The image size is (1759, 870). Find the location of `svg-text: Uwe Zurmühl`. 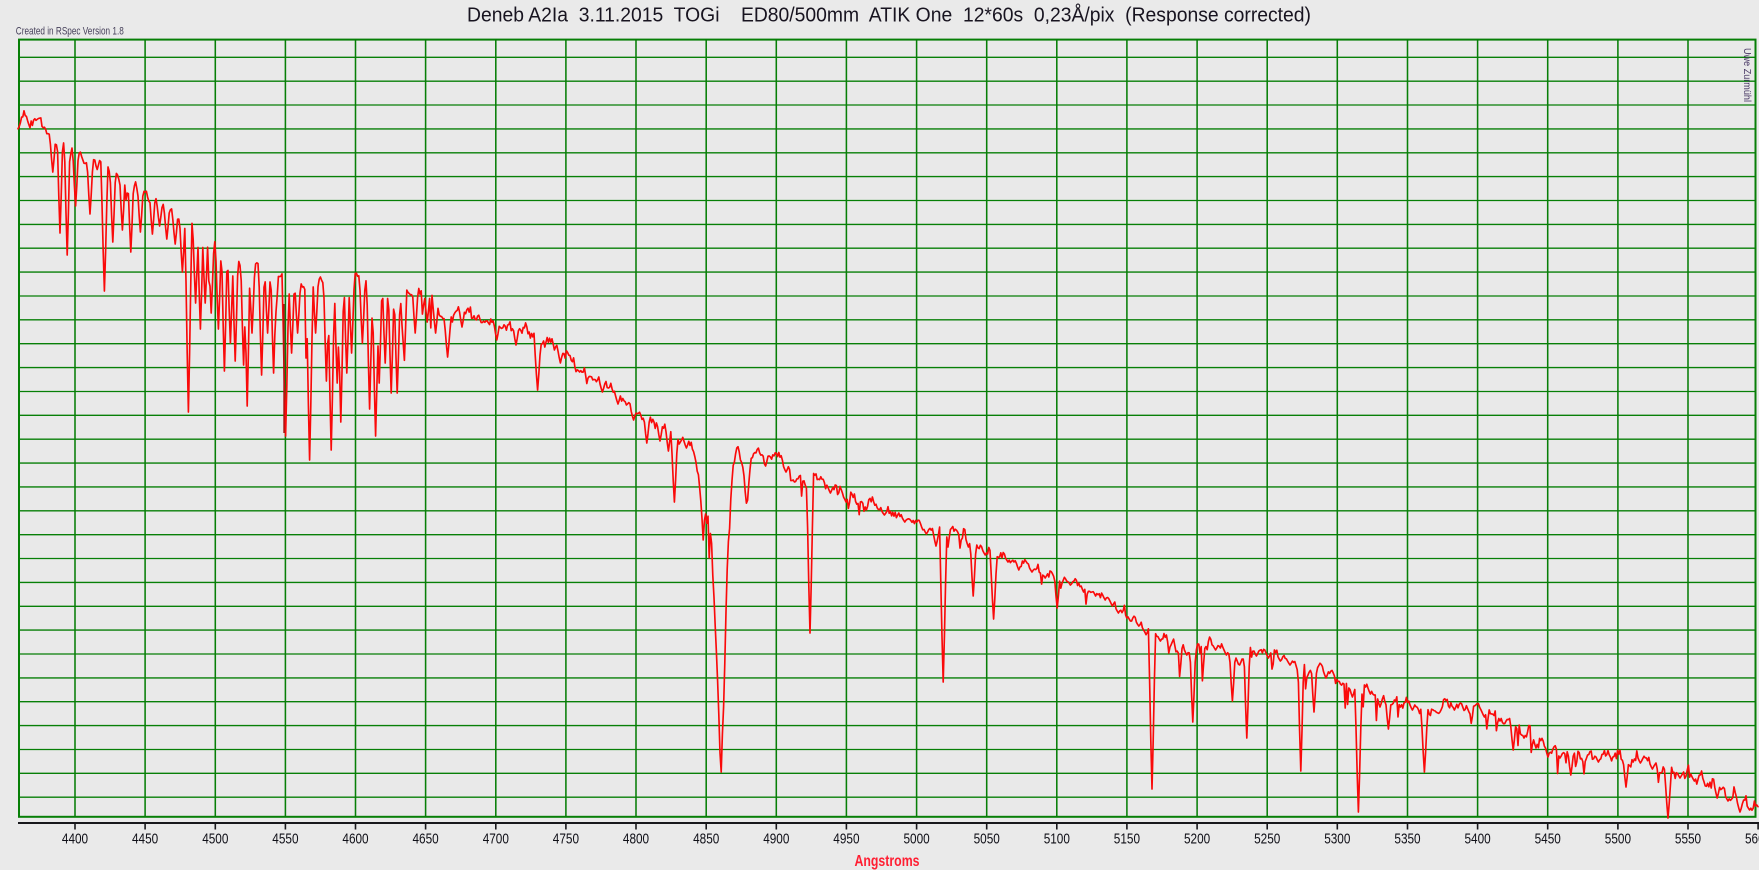

svg-text: Uwe Zurmühl is located at coordinates (1747, 75).